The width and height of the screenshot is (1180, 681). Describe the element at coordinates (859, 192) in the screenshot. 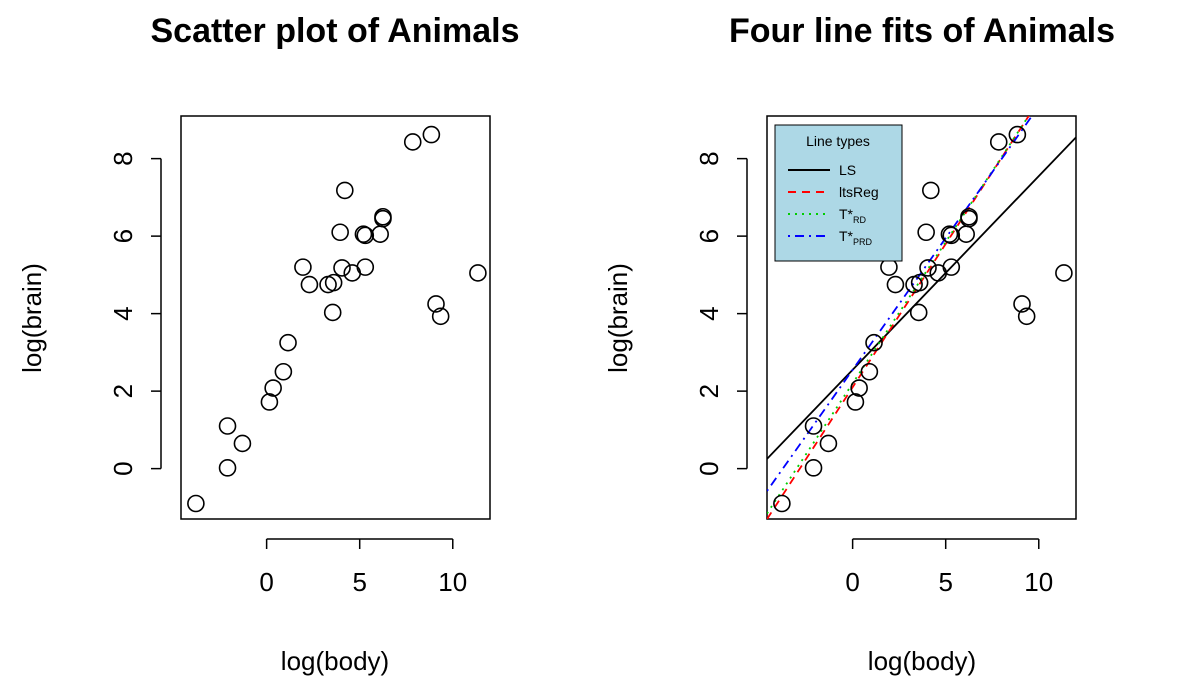

I see `legend-label: ltsReg` at that location.